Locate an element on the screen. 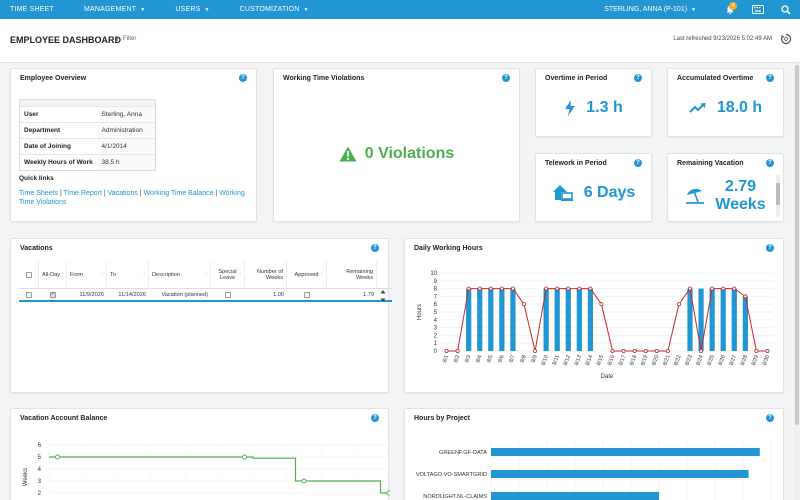 Image resolution: width=800 pixels, height=500 pixels. link-time-report: Time Report is located at coordinates (82, 193).